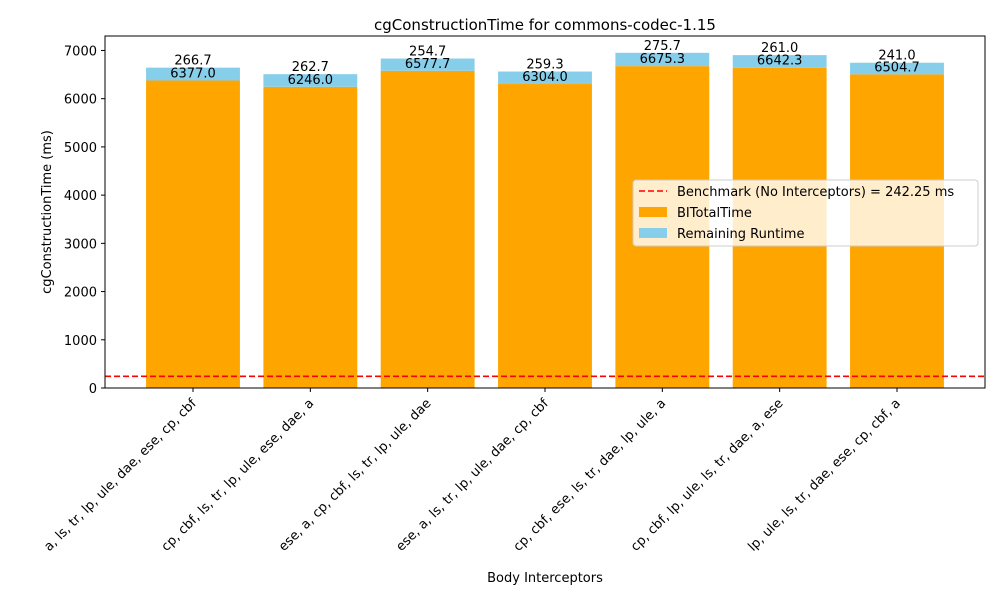 The height and width of the screenshot is (600, 1000). Describe the element at coordinates (714, 213) in the screenshot. I see `legend-label-bitotaltime: BITotalTime` at that location.